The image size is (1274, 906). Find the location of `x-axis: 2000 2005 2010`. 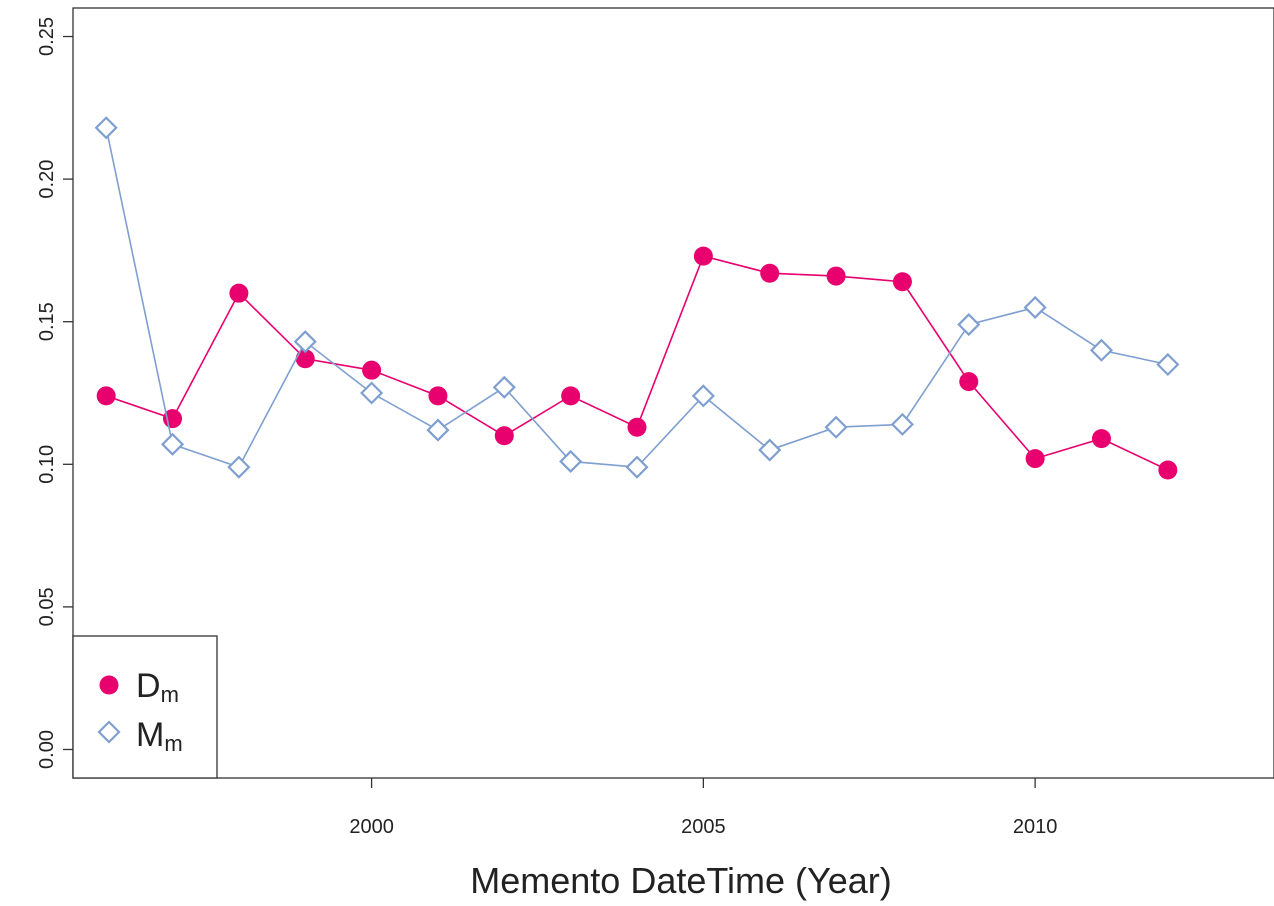

x-axis: 2000 2005 2010 is located at coordinates (703, 808).